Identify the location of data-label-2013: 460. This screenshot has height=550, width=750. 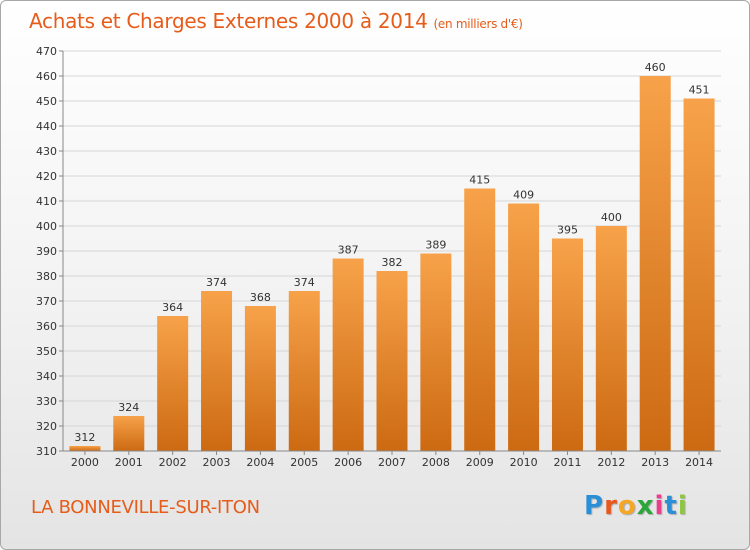
(655, 67).